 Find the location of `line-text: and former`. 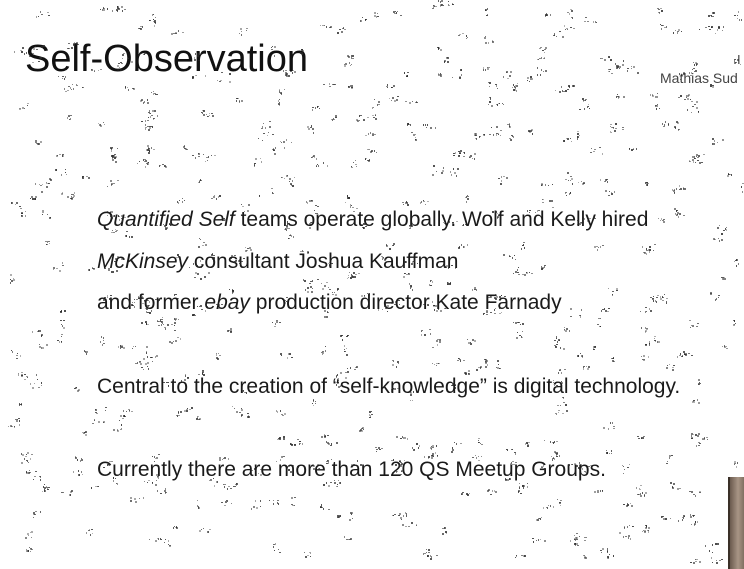

line-text: and former is located at coordinates (151, 302).